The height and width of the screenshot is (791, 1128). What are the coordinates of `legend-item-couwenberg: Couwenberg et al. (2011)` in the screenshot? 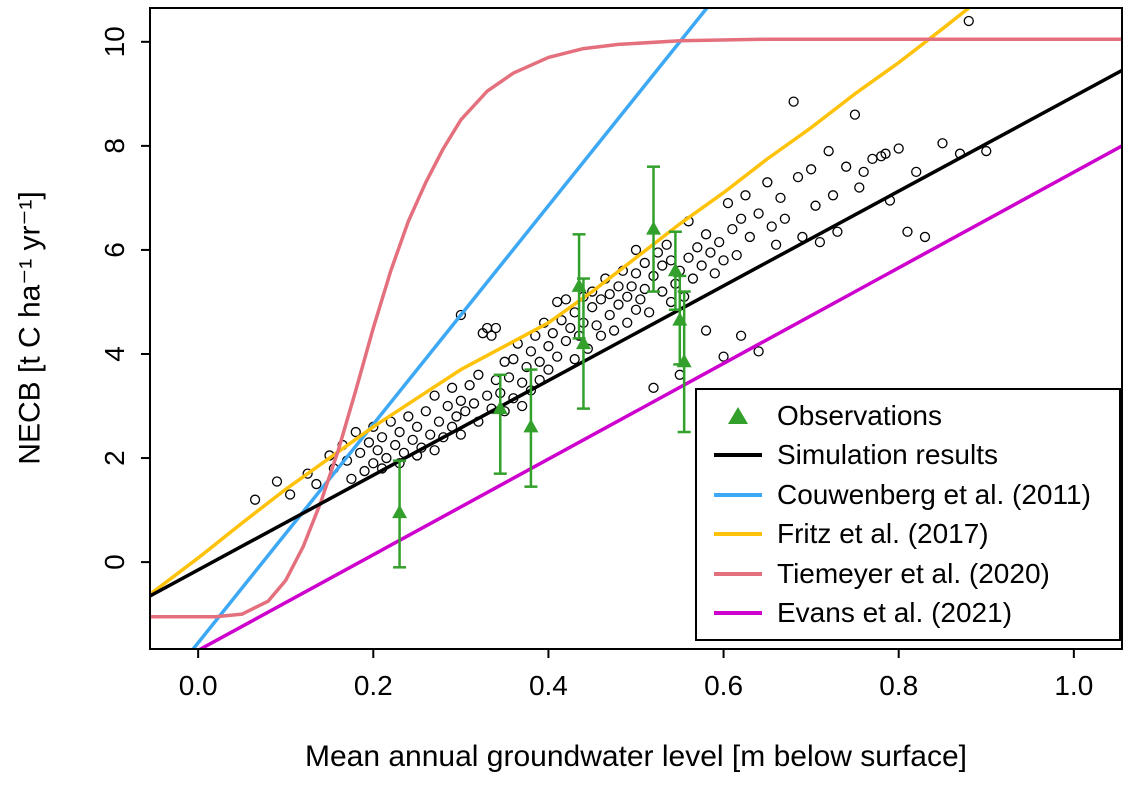 It's located at (908, 495).